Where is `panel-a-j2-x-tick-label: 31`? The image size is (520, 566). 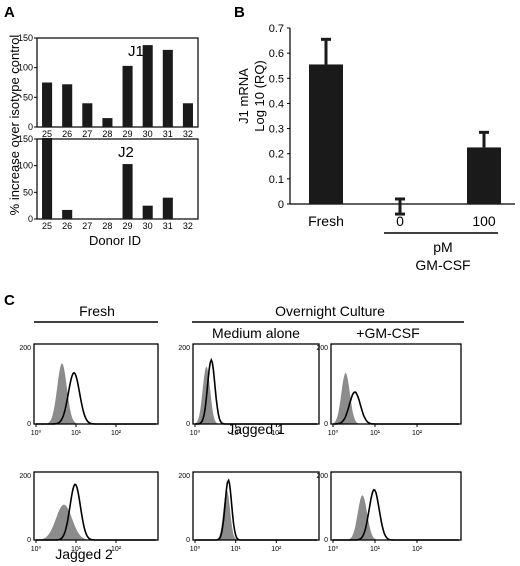 panel-a-j2-x-tick-label: 31 is located at coordinates (168, 226).